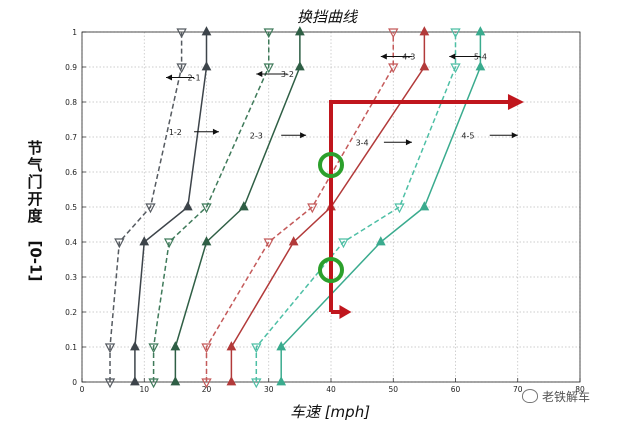 The width and height of the screenshot is (640, 430). What do you see at coordinates (175, 132) in the screenshot?
I see `annotation-label-1-2: 1-2` at bounding box center [175, 132].